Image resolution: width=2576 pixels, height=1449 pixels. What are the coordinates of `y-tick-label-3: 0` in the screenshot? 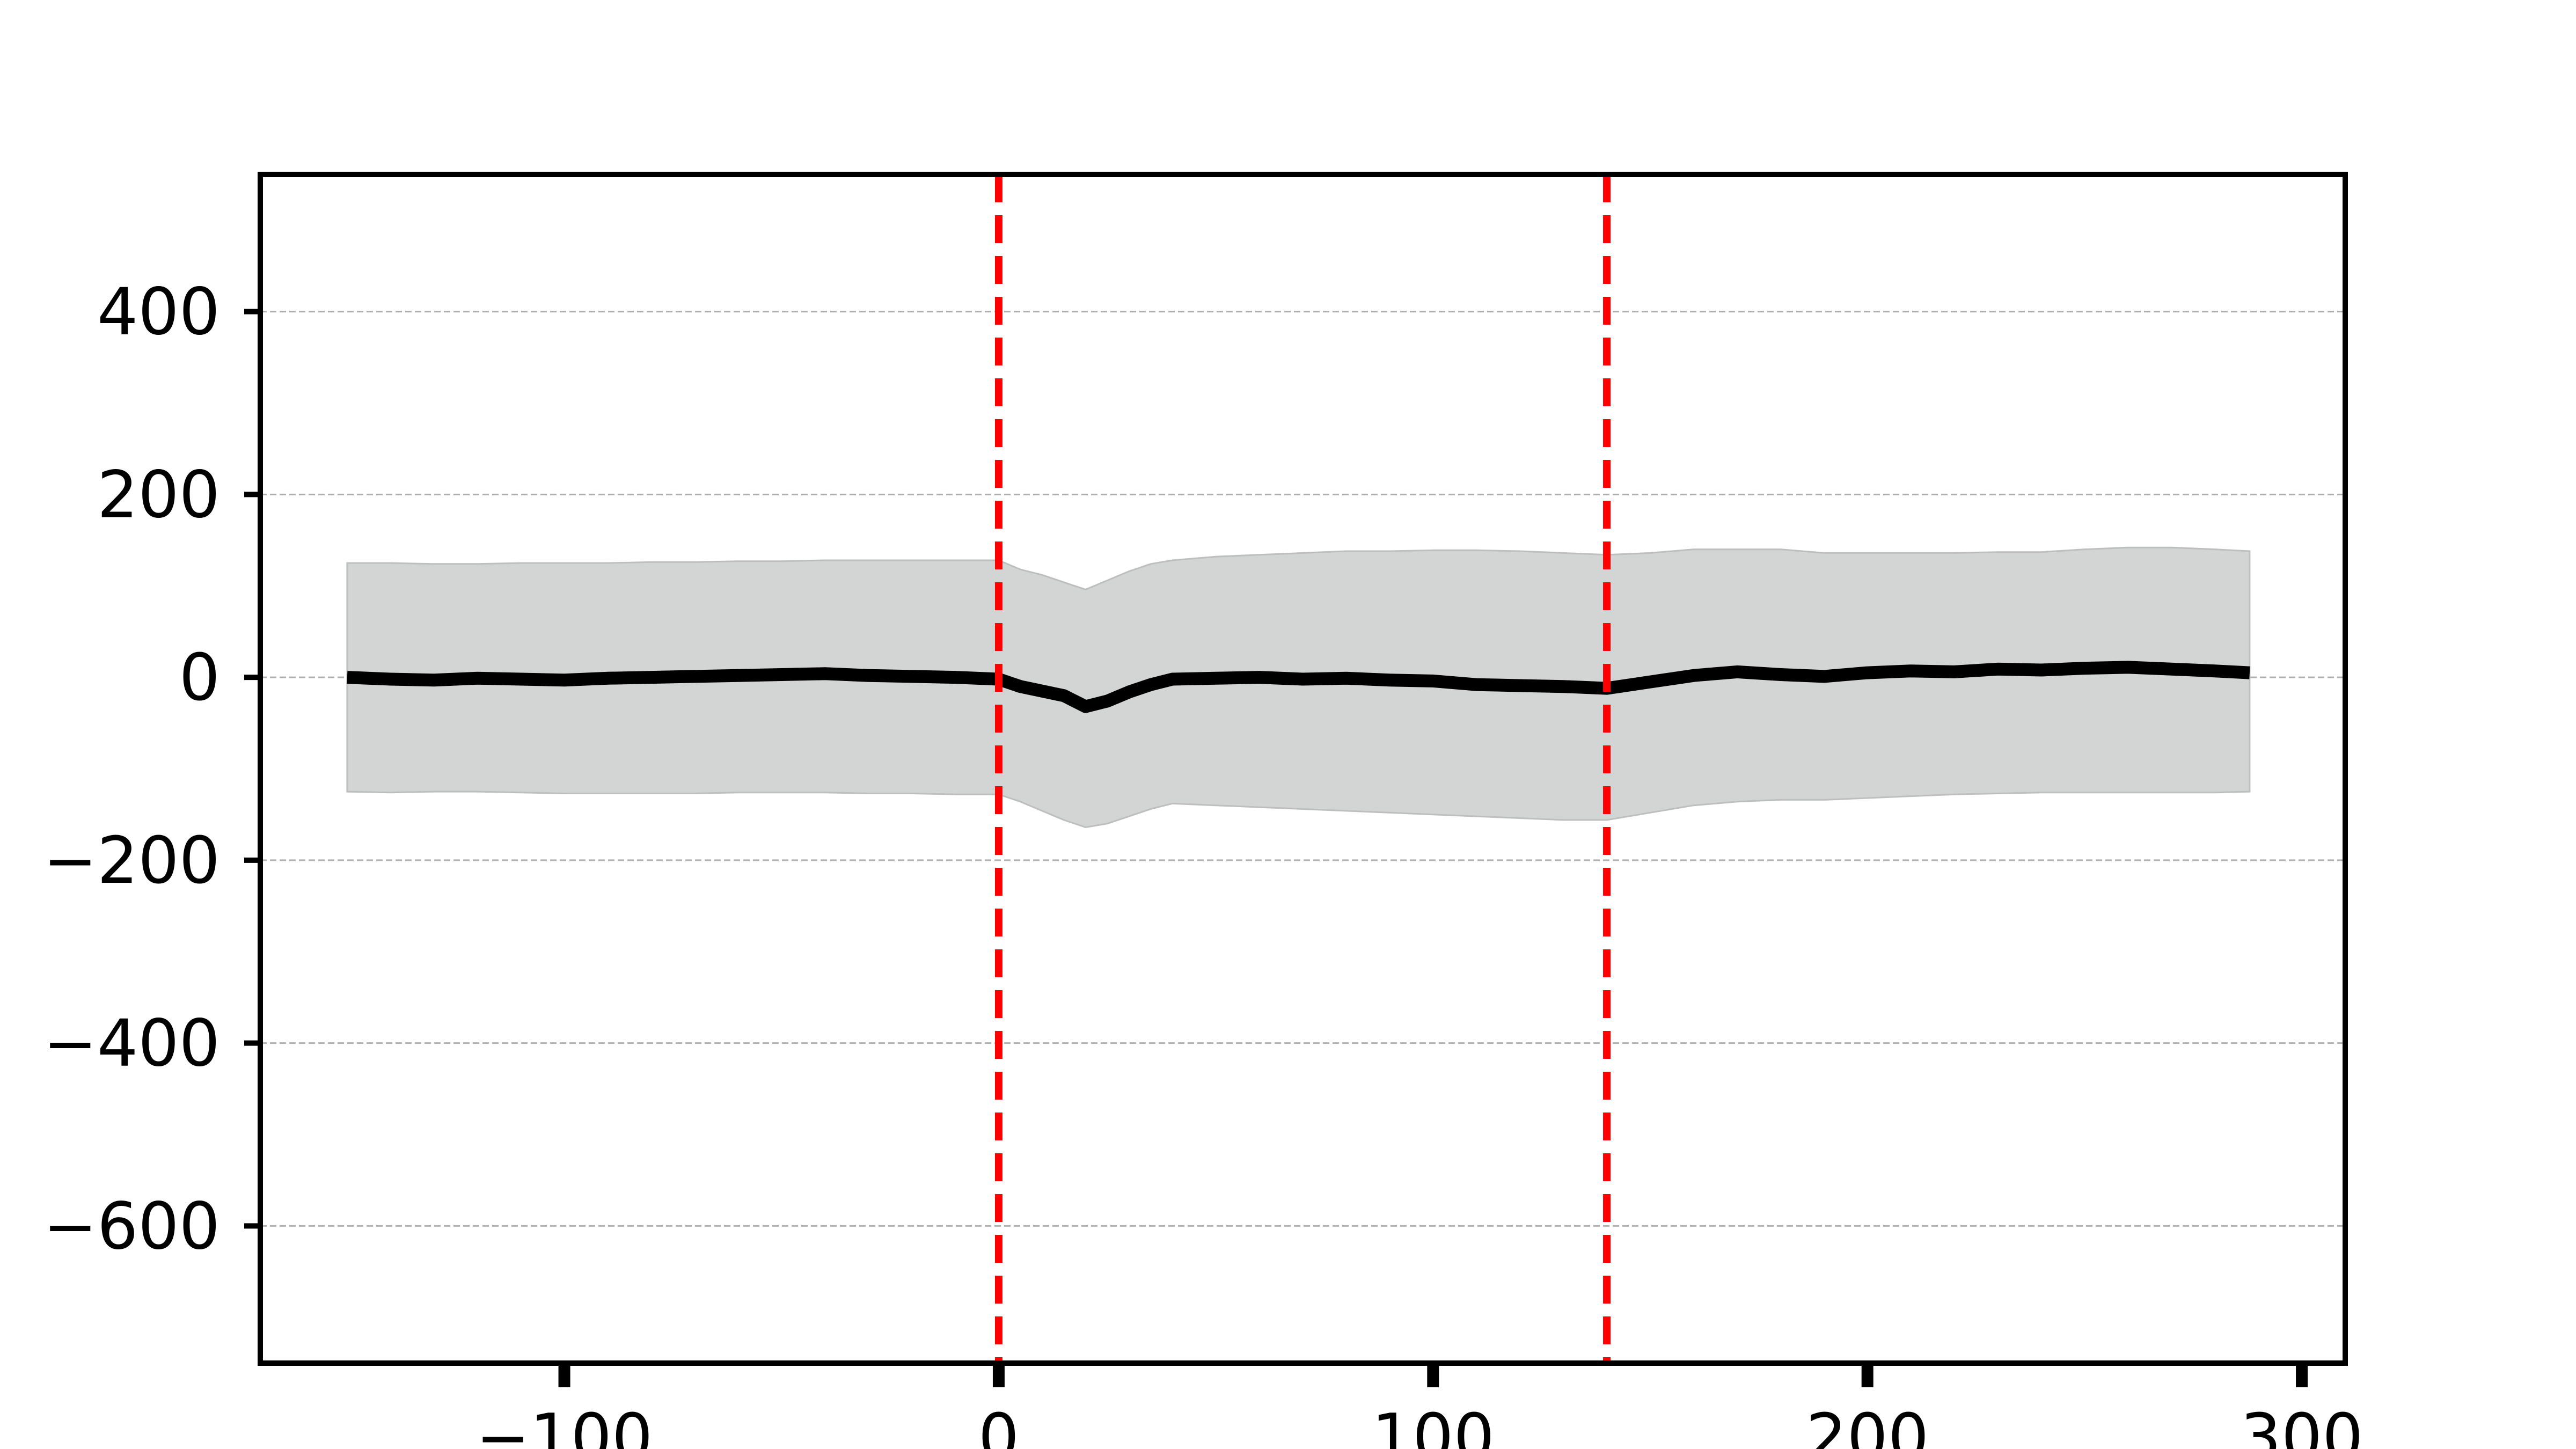 It's located at (199, 678).